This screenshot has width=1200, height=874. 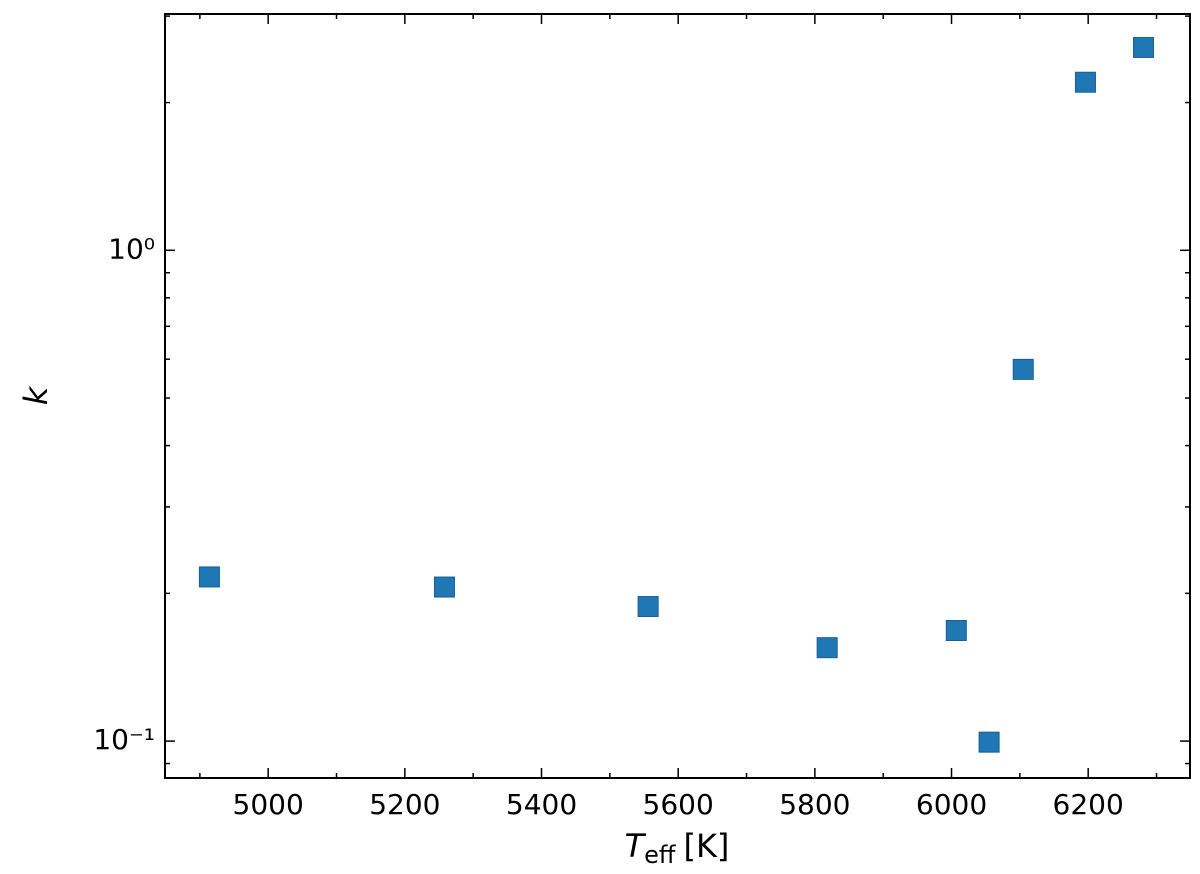 I want to click on x-label-symbol: T, so click(x=636, y=846).